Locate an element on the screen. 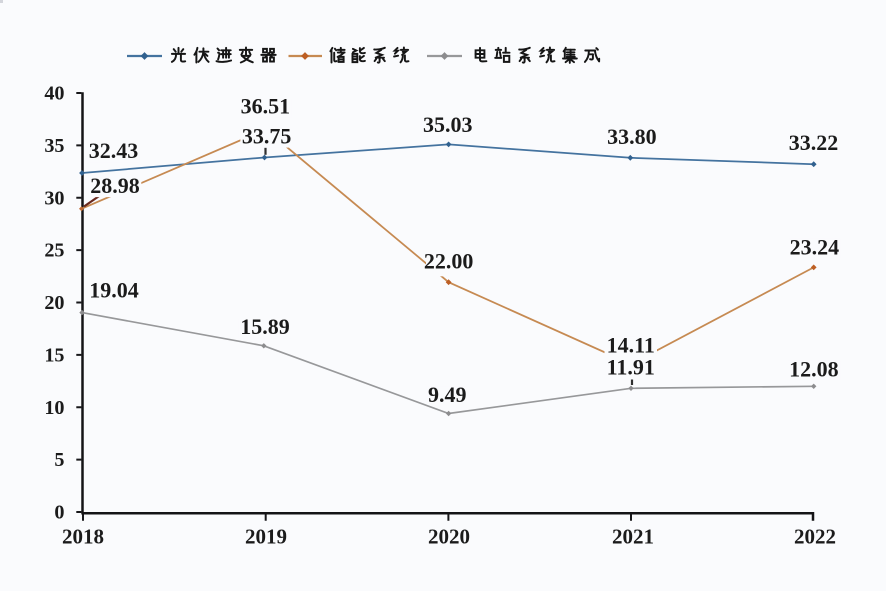 This screenshot has width=886, height=591. svg-text: 10 is located at coordinates (54, 408).